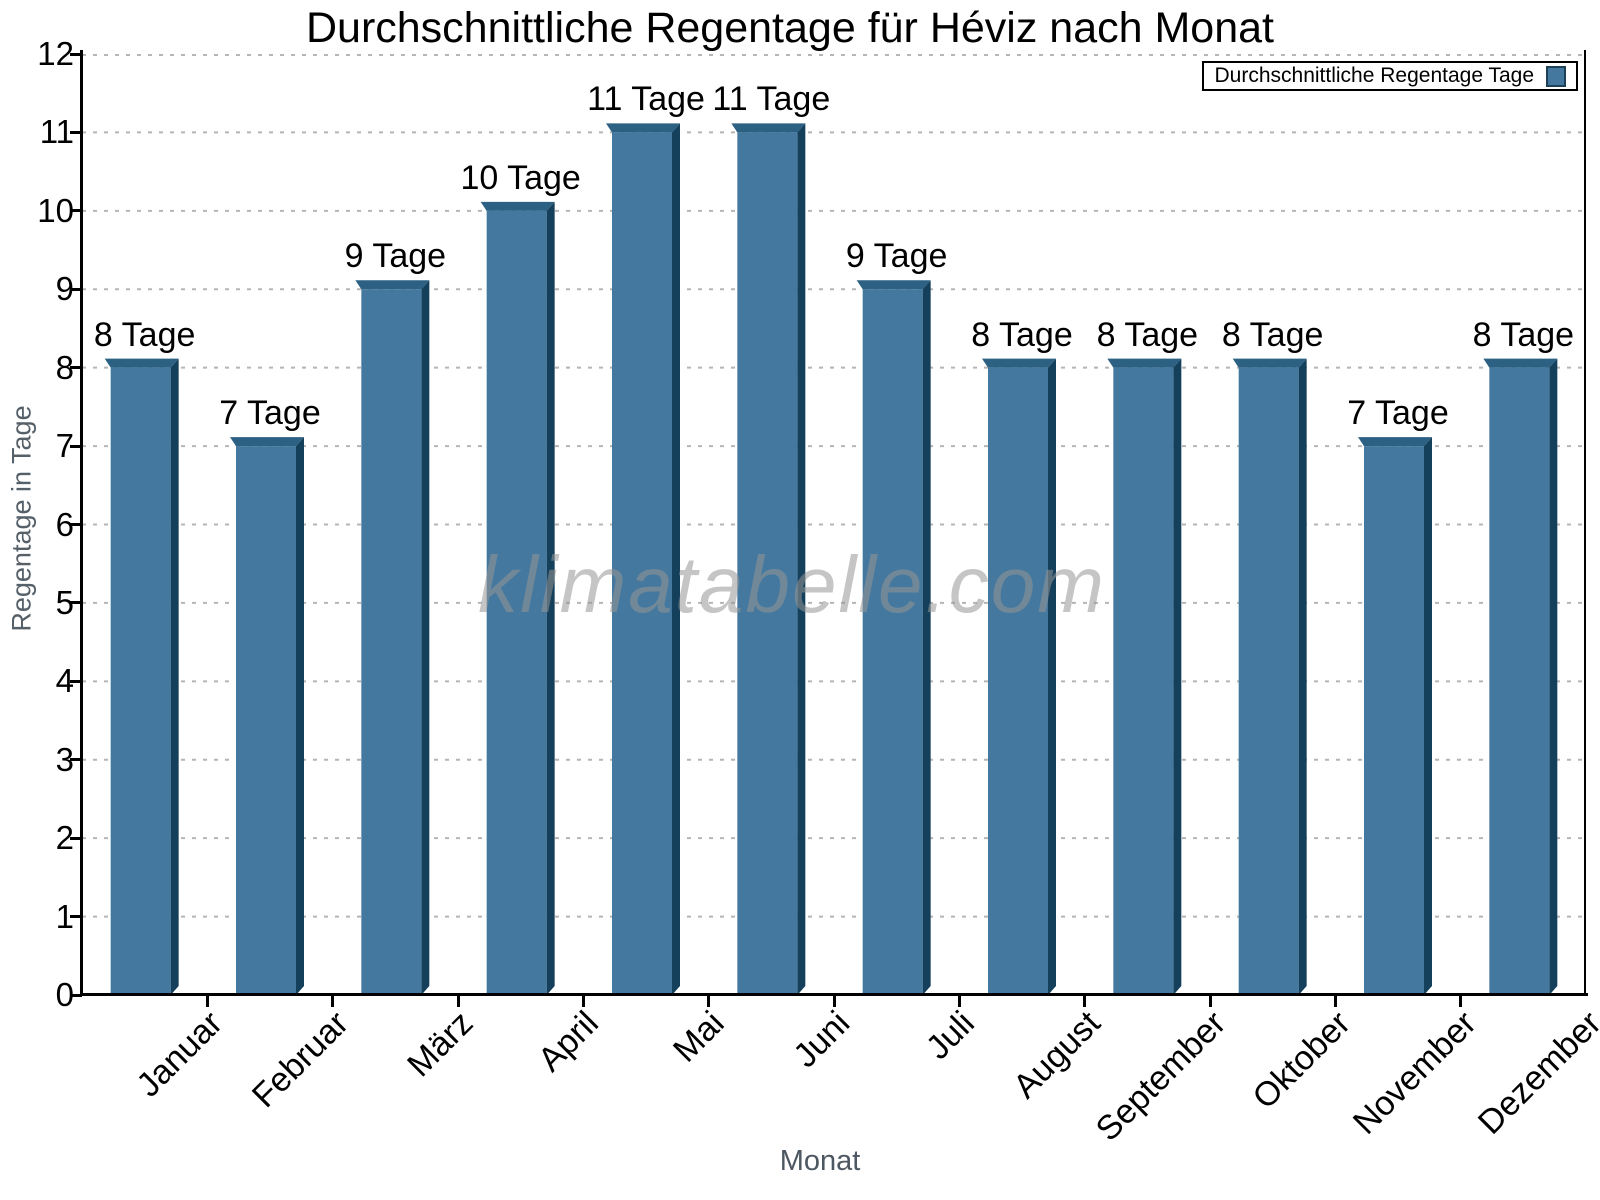  What do you see at coordinates (1414, 1073) in the screenshot?
I see `x-tick-label-text: November` at bounding box center [1414, 1073].